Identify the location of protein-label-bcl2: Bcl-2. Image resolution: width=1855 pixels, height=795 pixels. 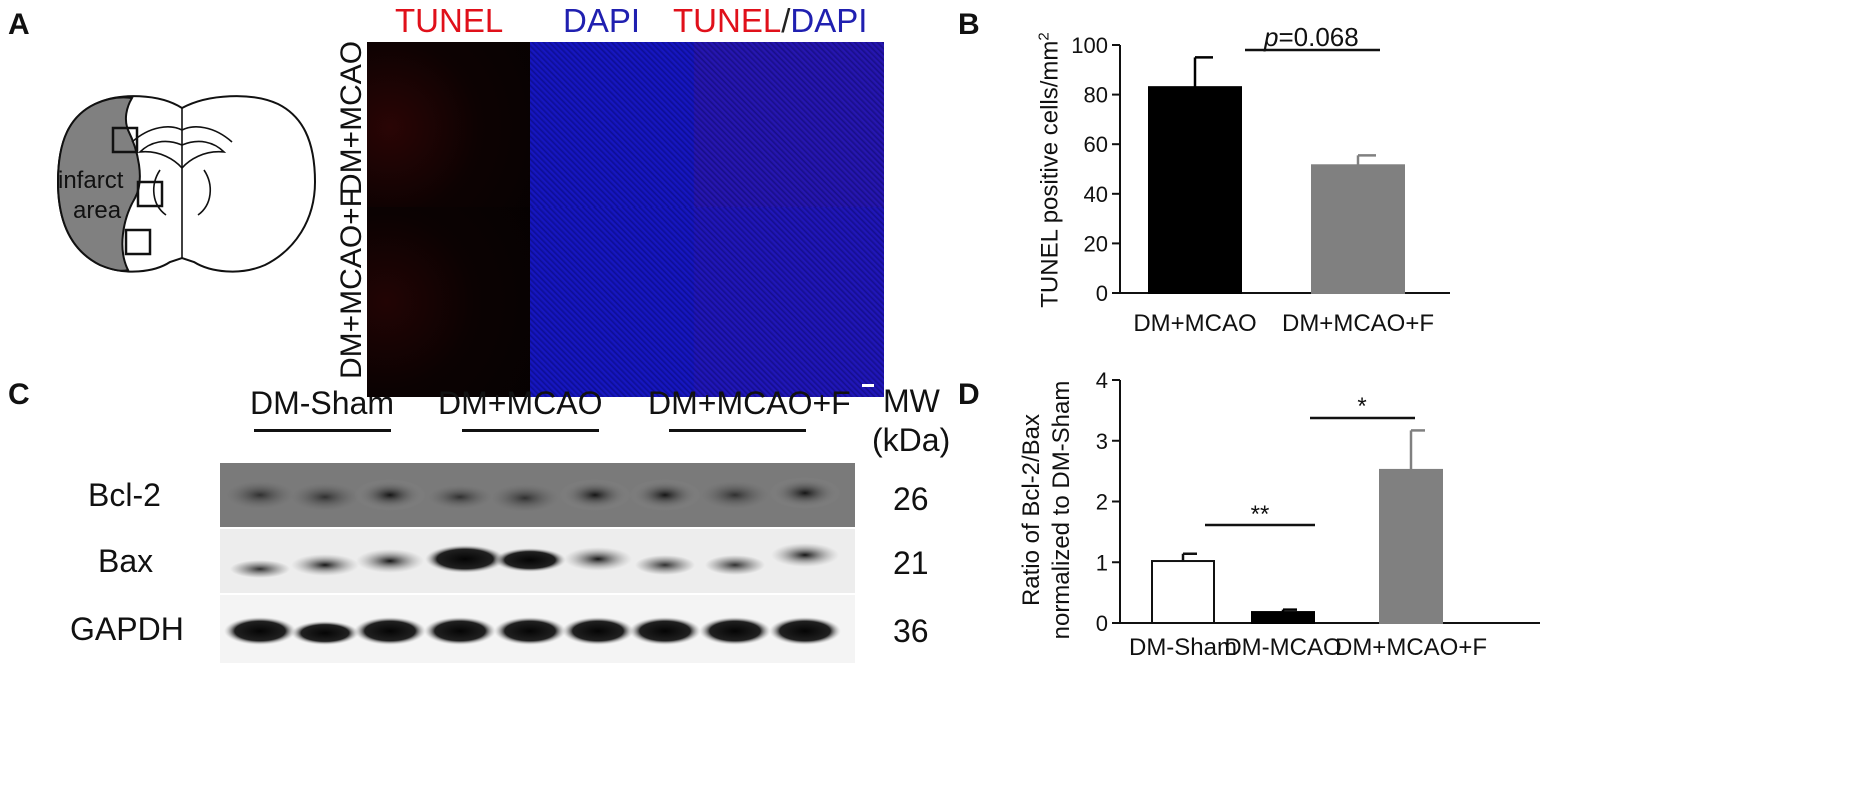
(124, 495).